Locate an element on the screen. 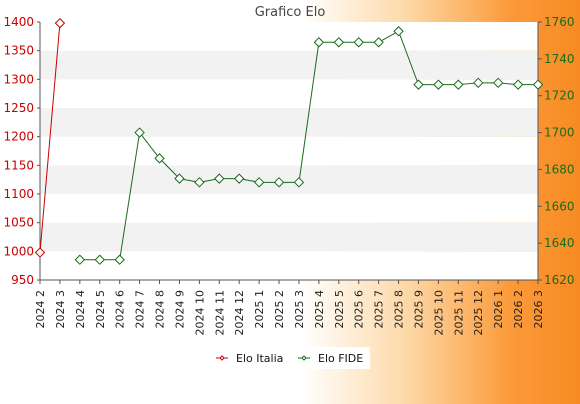 The width and height of the screenshot is (580, 404). x-tick-label: 2024 2 is located at coordinates (40, 309).